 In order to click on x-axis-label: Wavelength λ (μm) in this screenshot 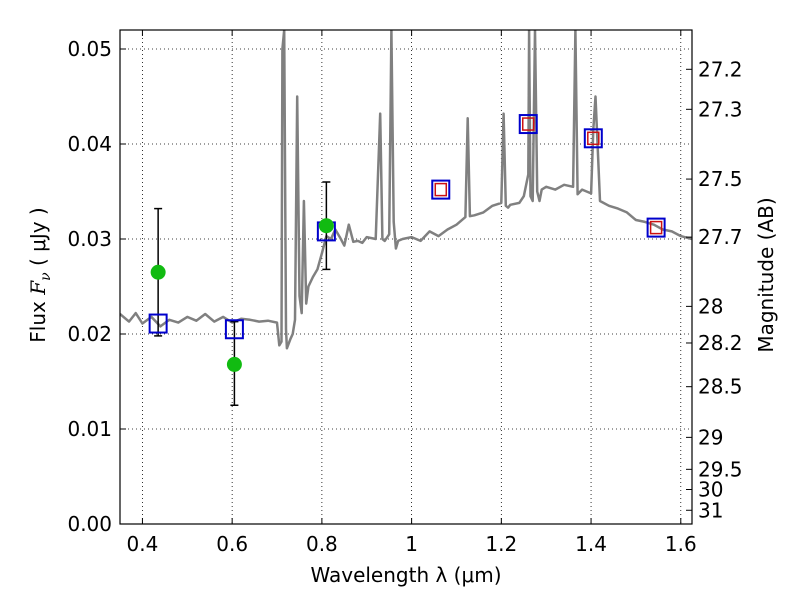, I will do `click(405, 575)`.